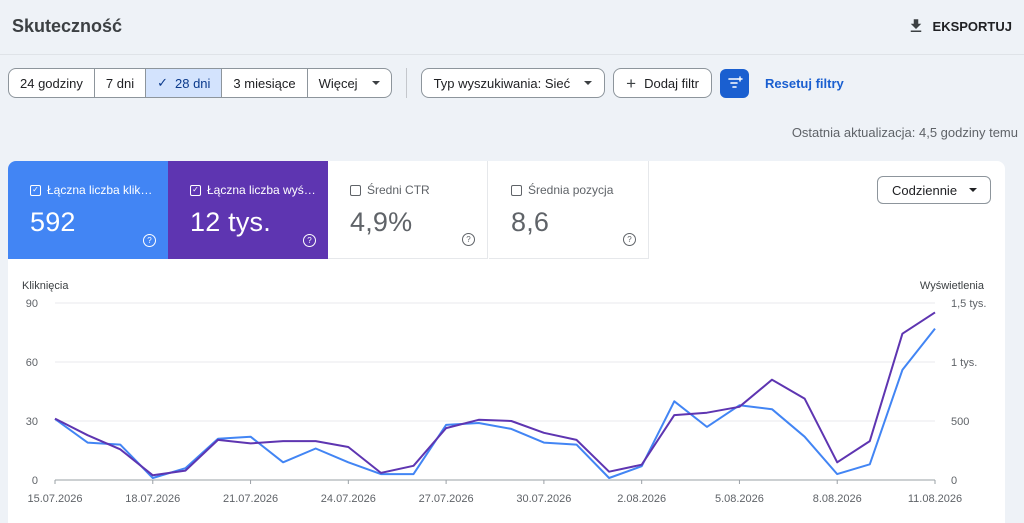 The image size is (1024, 523). Describe the element at coordinates (530, 222) in the screenshot. I see `metric-value: 8,6` at that location.